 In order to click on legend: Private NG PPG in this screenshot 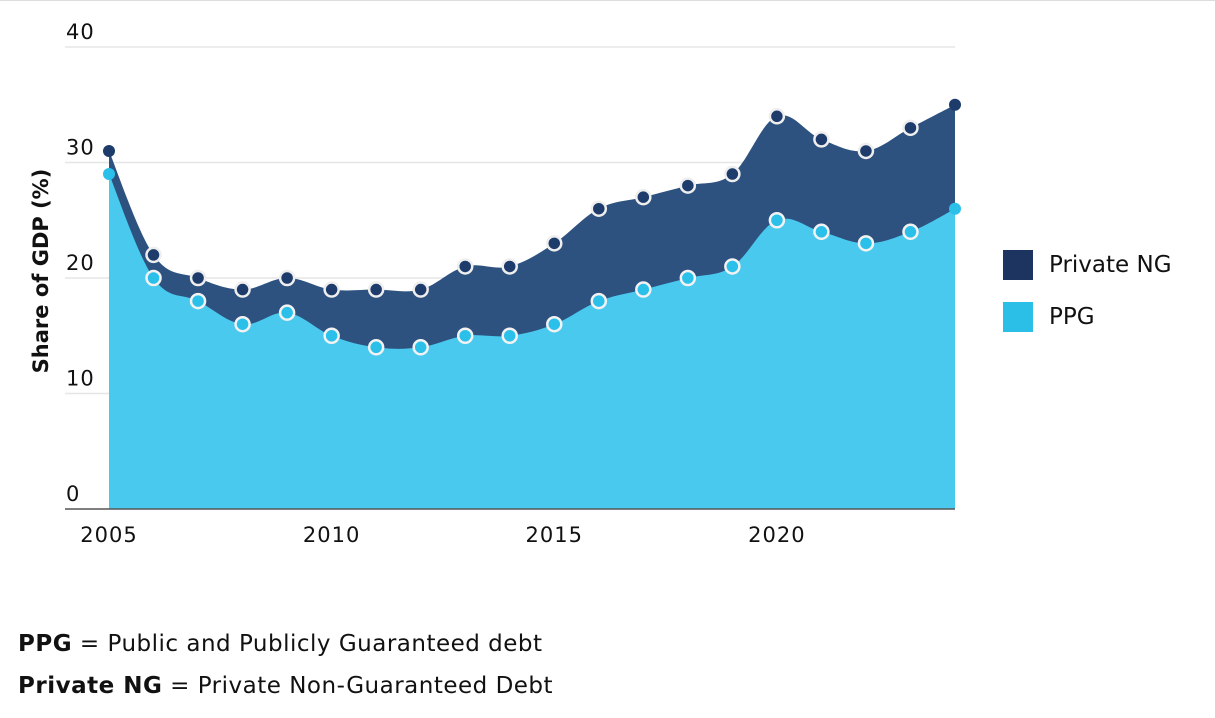, I will do `click(1087, 291)`.